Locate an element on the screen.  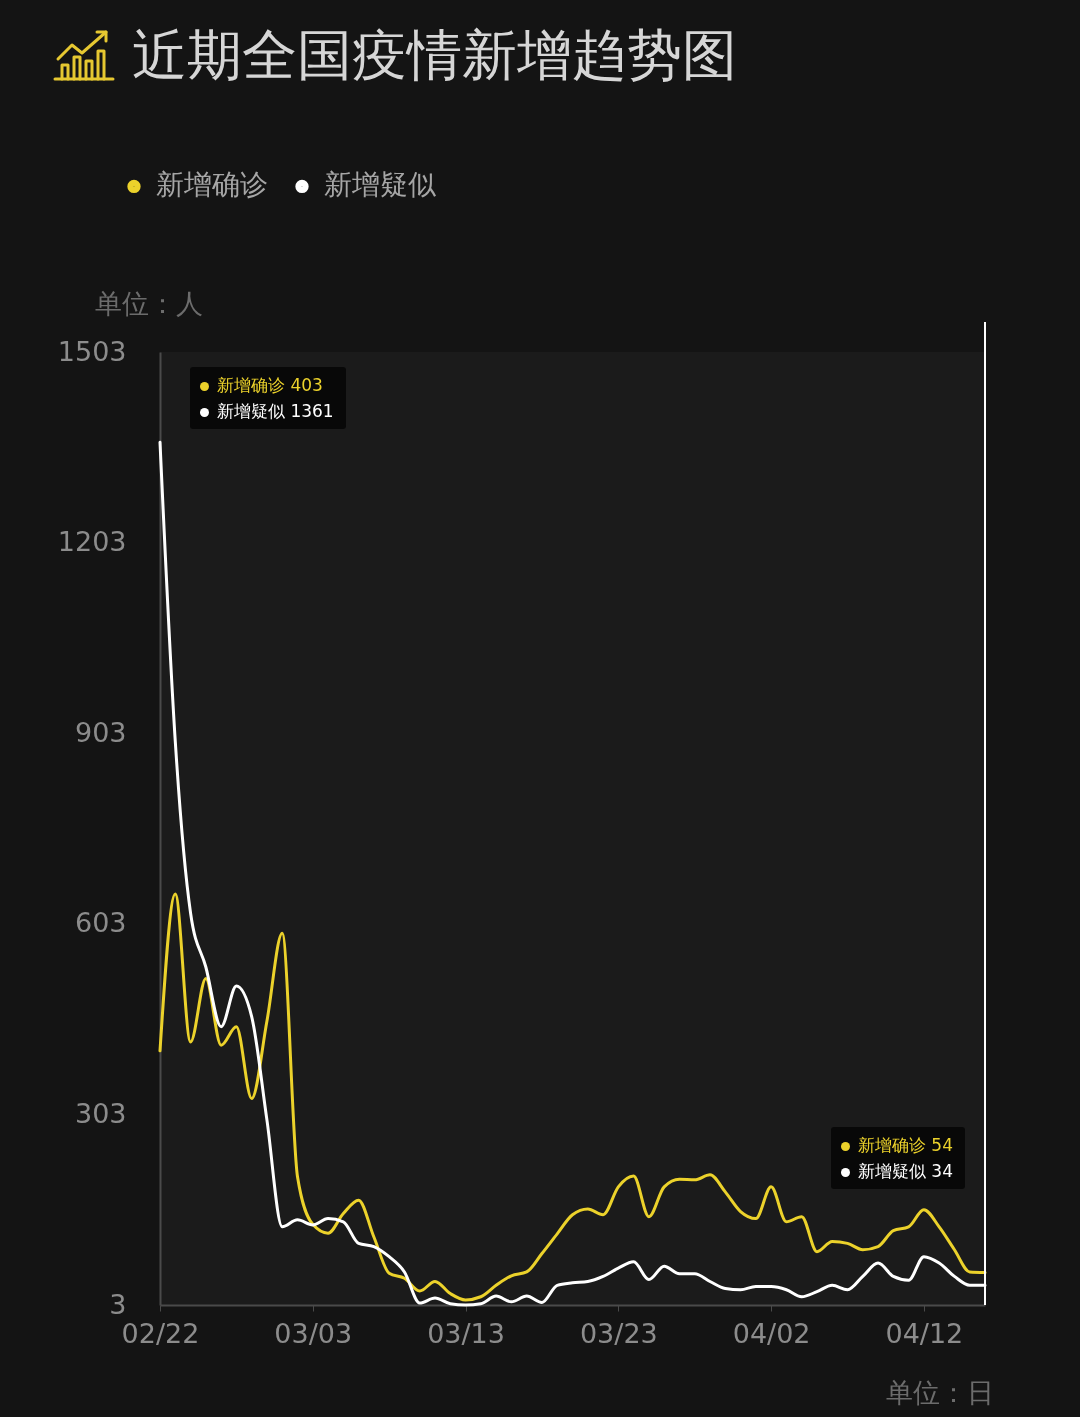
x-tick-label: 04/02 is located at coordinates (771, 1333).